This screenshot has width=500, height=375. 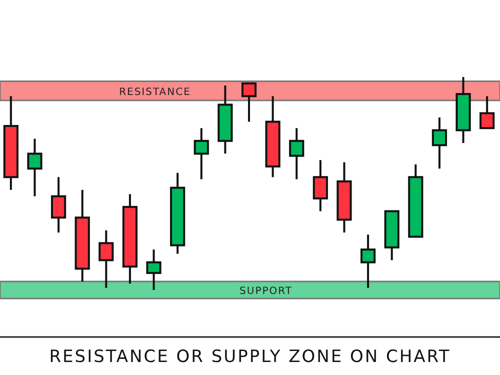 I want to click on band-label: RESISTANCE, so click(x=155, y=92).